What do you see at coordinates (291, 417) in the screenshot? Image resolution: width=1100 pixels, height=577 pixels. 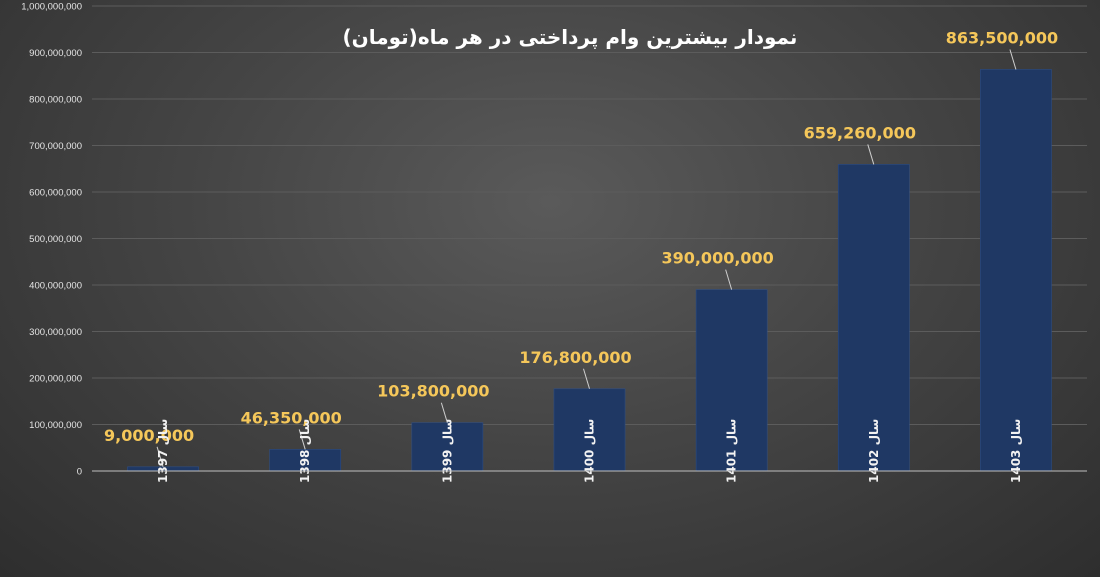 I see `value-label: 46,350,000` at bounding box center [291, 417].